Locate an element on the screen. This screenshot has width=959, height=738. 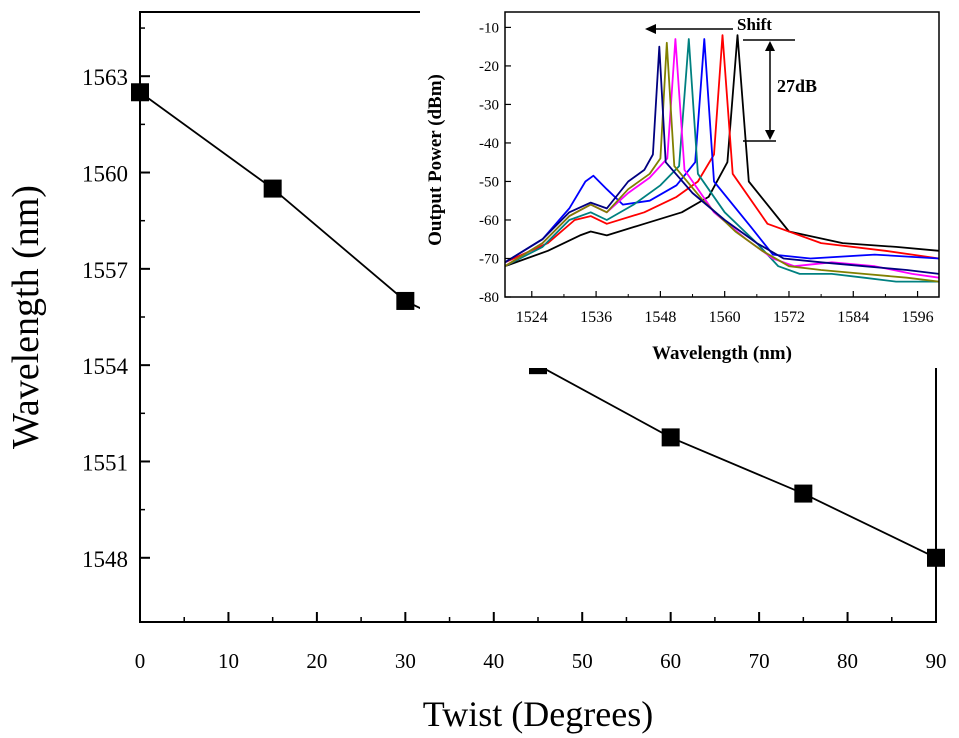
main-x-tick-label: 90 is located at coordinates (936, 661).